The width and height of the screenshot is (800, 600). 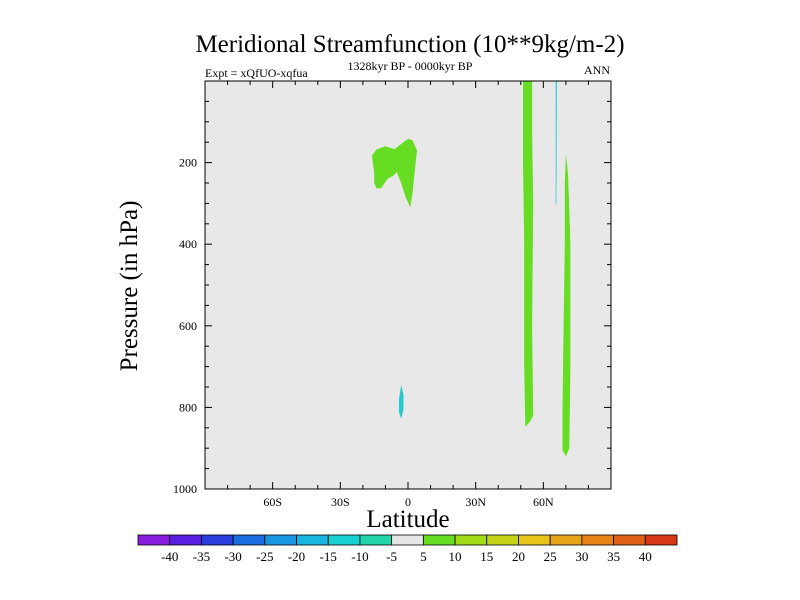 What do you see at coordinates (169, 556) in the screenshot?
I see `colorbar-label: -40` at bounding box center [169, 556].